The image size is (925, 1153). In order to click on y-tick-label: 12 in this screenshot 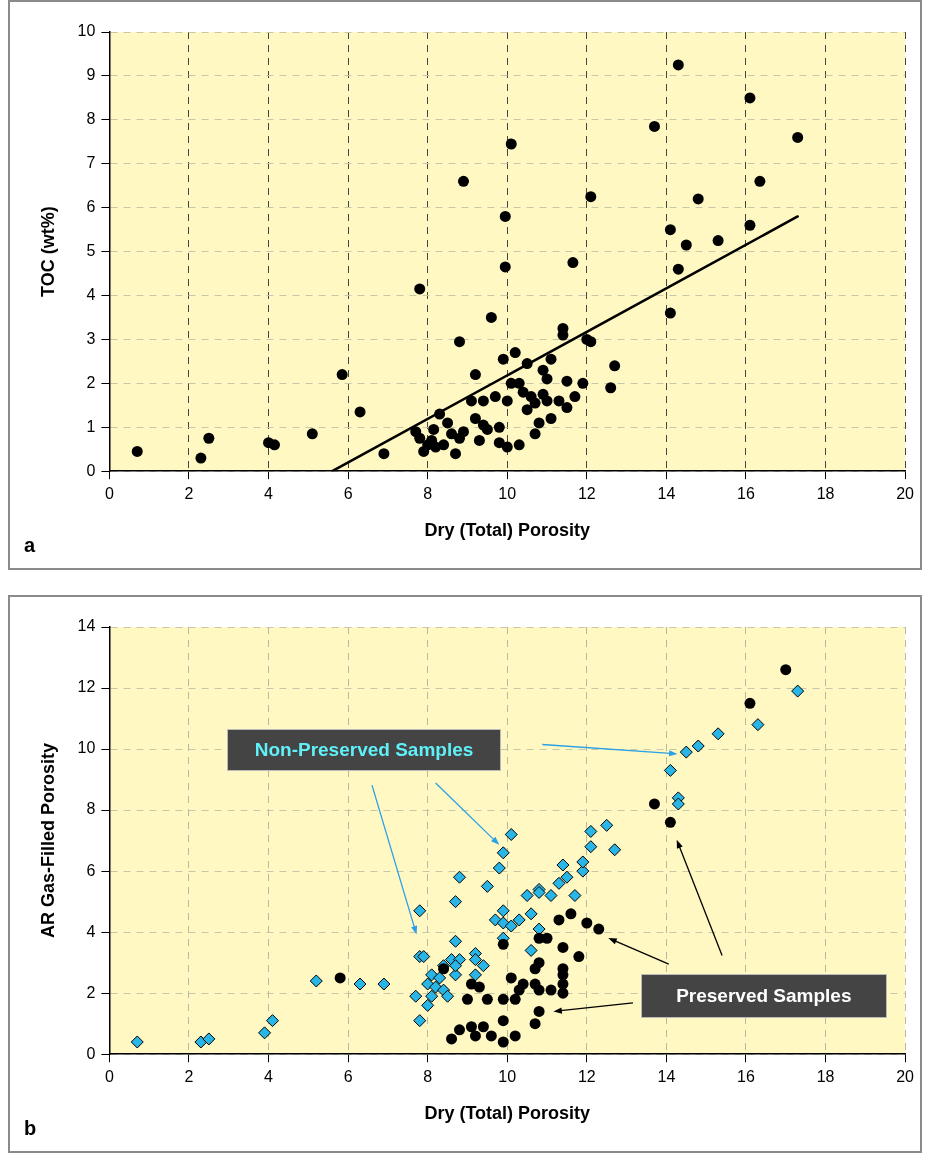, I will do `click(86, 687)`.